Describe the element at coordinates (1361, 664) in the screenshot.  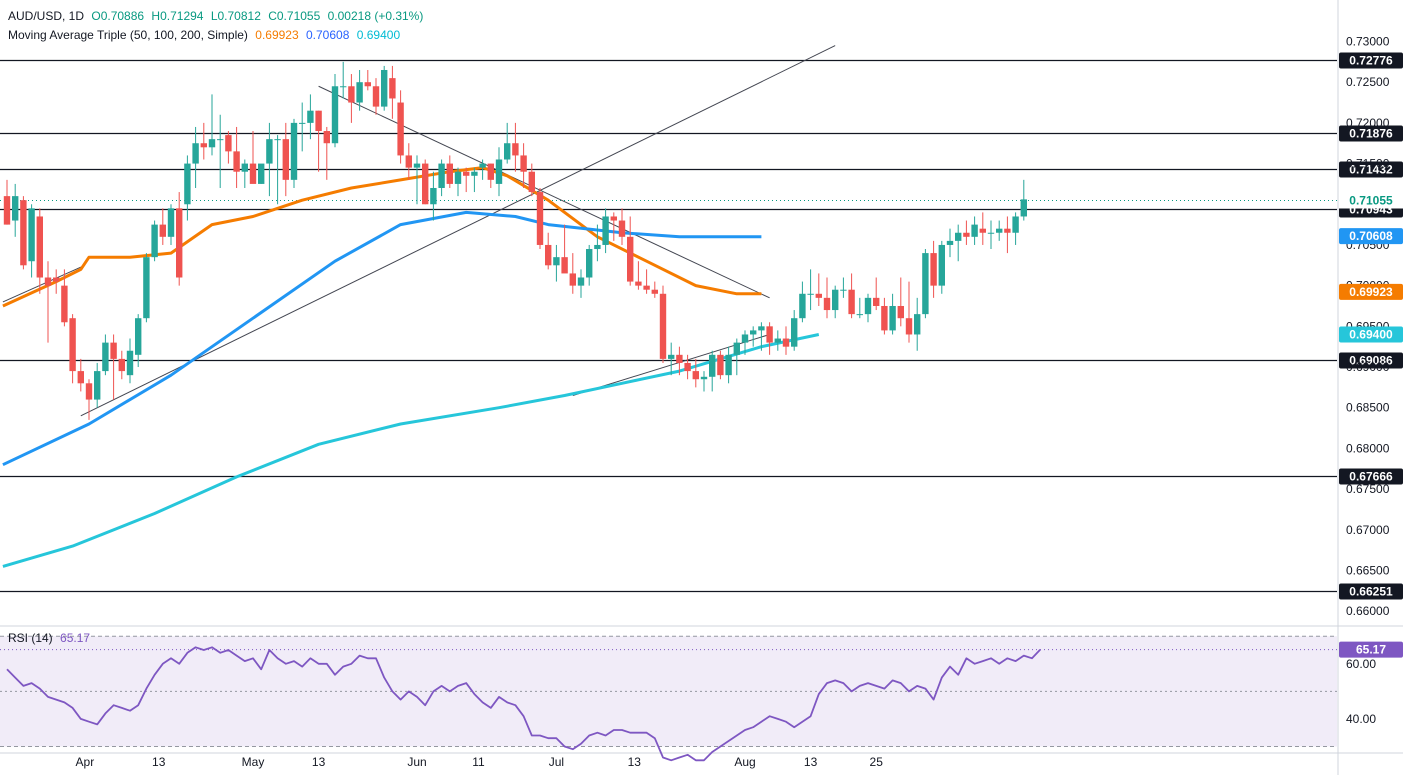
I see `rsi-tick-label: 60.00` at that location.